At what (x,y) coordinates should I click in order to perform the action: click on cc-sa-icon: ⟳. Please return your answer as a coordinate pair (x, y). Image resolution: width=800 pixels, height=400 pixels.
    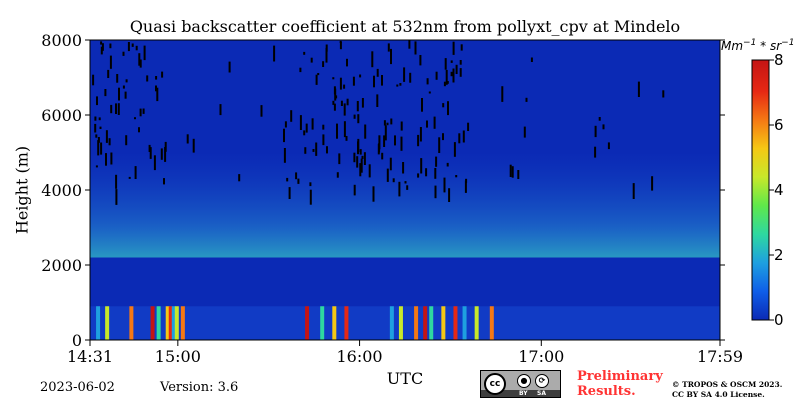
    Looking at the image, I should click on (542, 381).